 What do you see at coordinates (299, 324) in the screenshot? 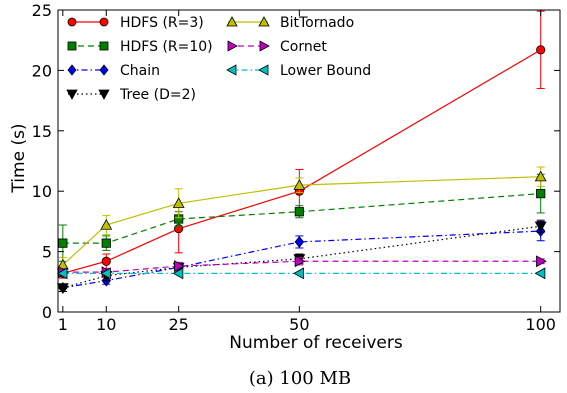
I see `x-tick-label: 50` at bounding box center [299, 324].